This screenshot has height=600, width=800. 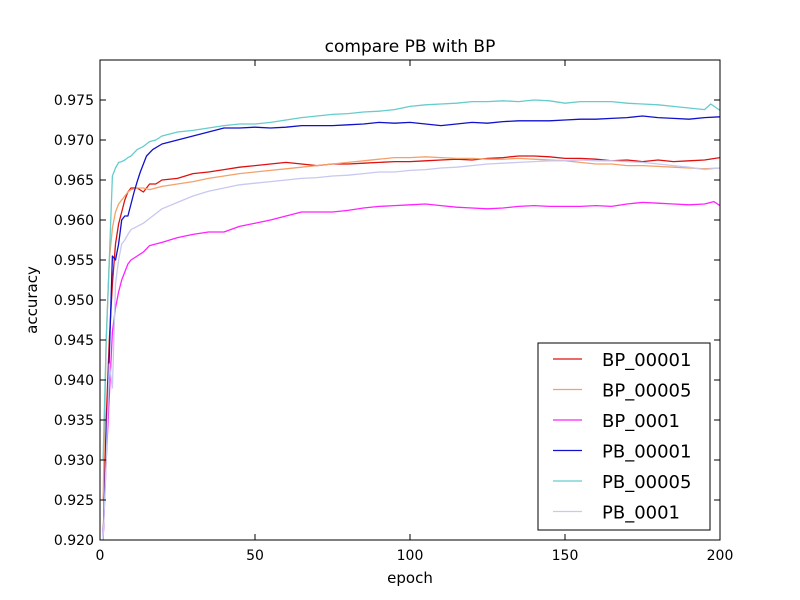 What do you see at coordinates (646, 391) in the screenshot?
I see `legend-label: BP_00005` at bounding box center [646, 391].